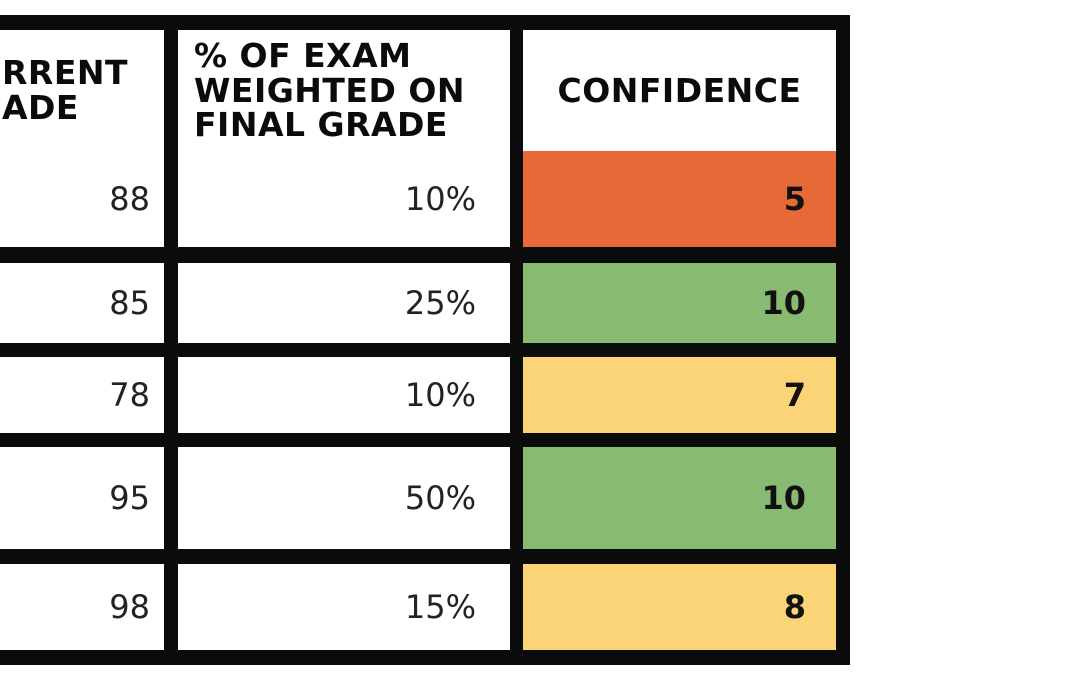  I want to click on table-row-3-grade: 78, so click(82, 395).